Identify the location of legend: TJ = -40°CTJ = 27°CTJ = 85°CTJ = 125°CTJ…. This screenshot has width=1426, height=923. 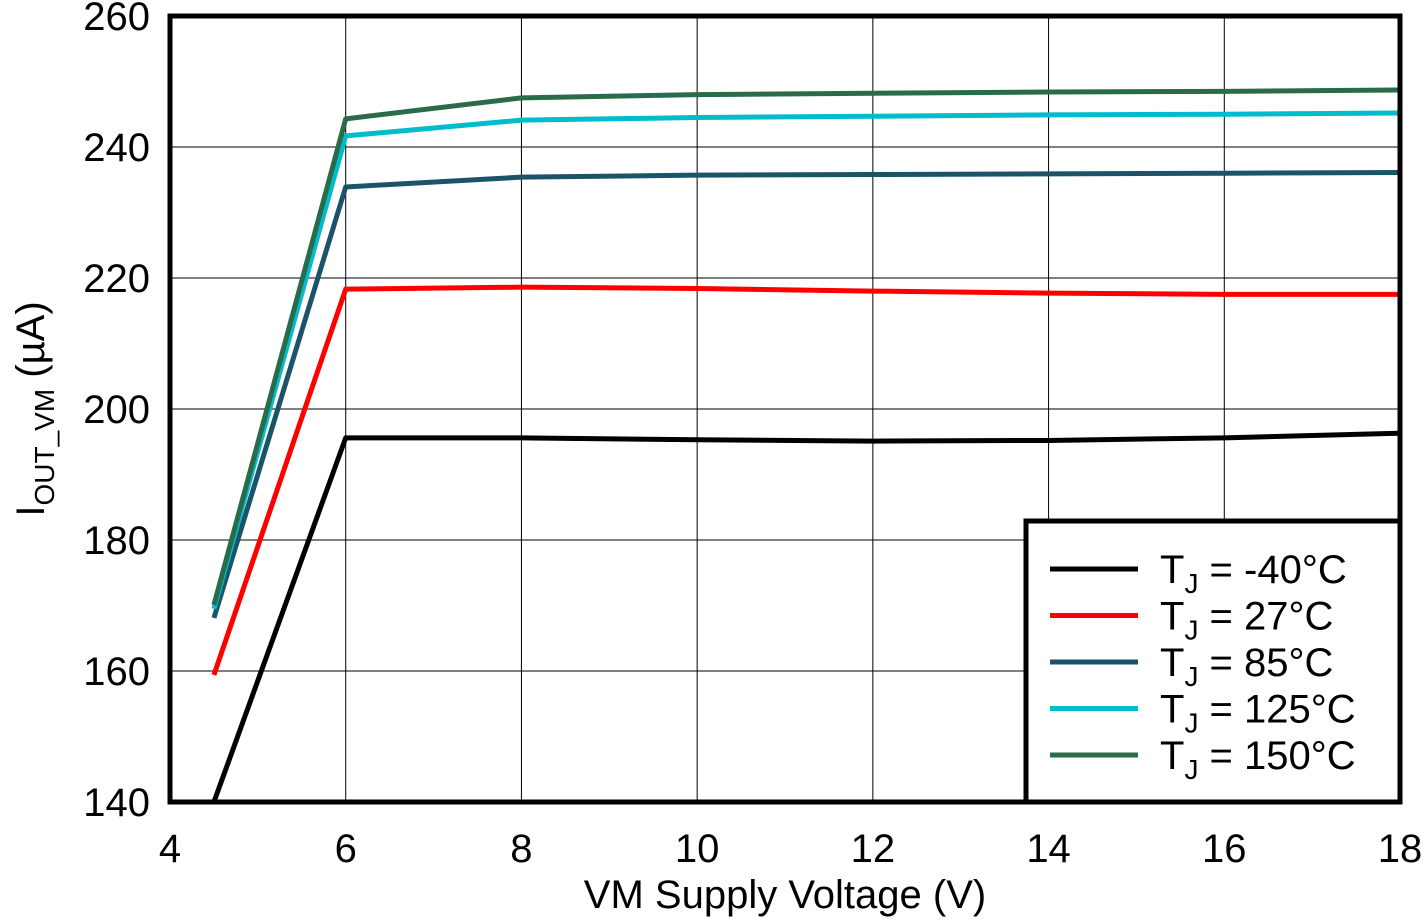
(1213, 661).